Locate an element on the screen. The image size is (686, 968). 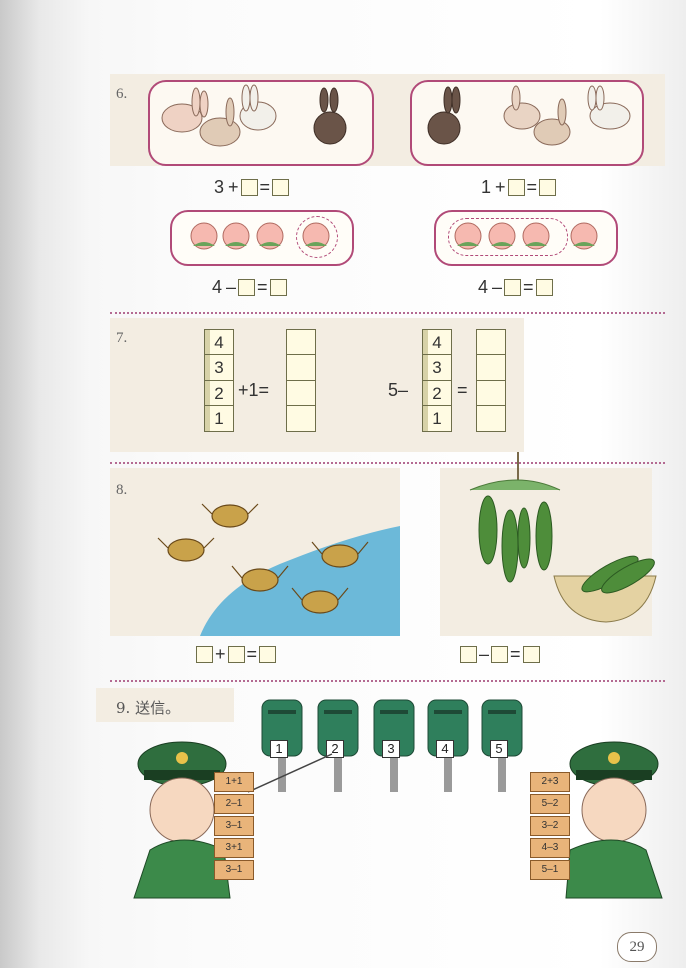
letter: 4–3 is located at coordinates (550, 848).